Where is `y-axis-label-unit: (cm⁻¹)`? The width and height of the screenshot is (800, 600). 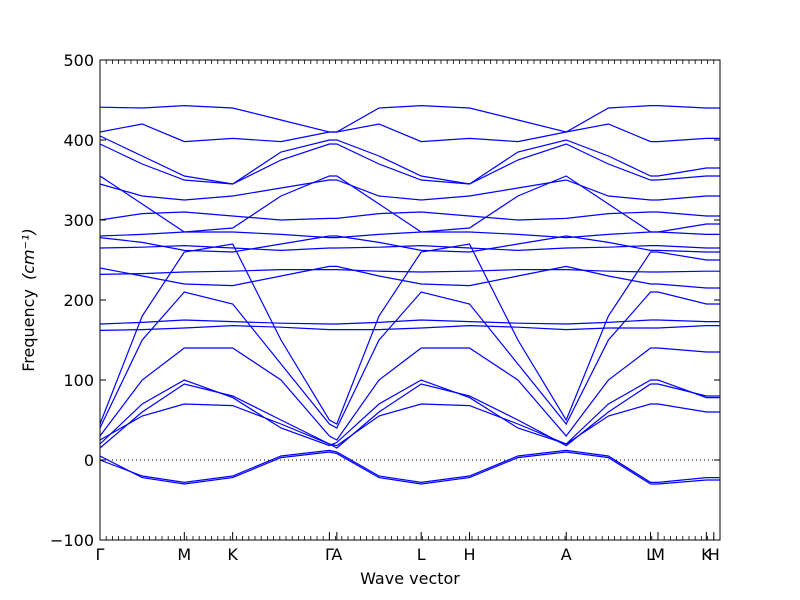
y-axis-label-unit: (cm⁻¹) is located at coordinates (28, 254).